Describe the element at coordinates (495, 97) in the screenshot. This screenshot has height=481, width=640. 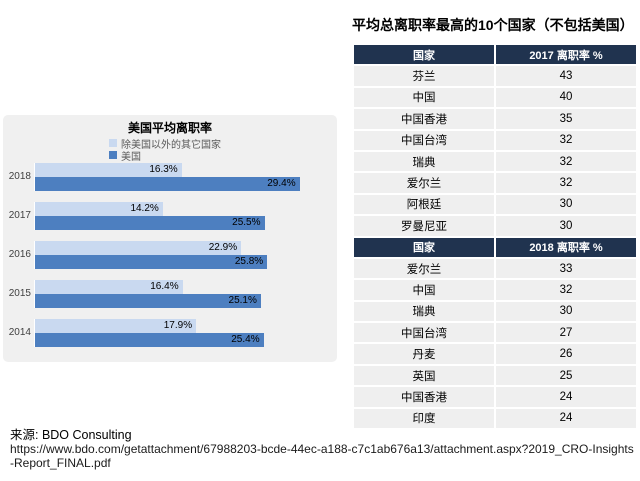
I see `table-row: 中国 40` at that location.